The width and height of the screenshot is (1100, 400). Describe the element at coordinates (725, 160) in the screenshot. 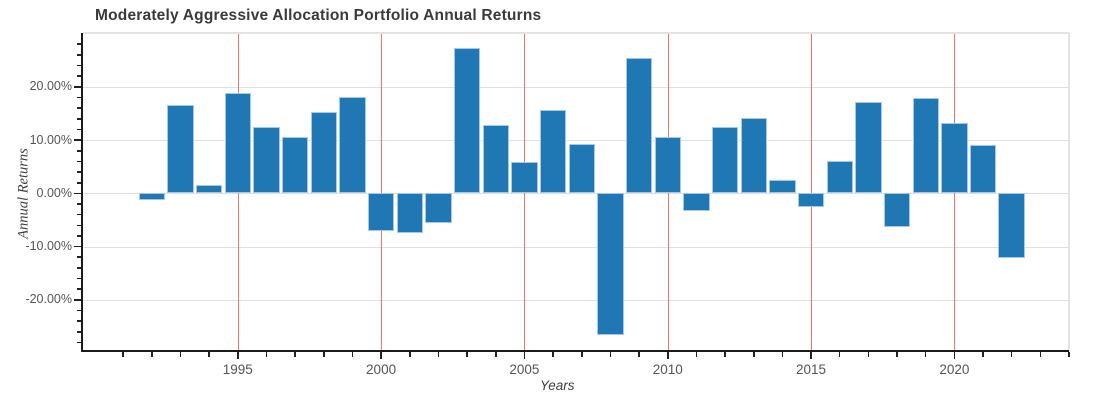

I see `bar-2012` at that location.